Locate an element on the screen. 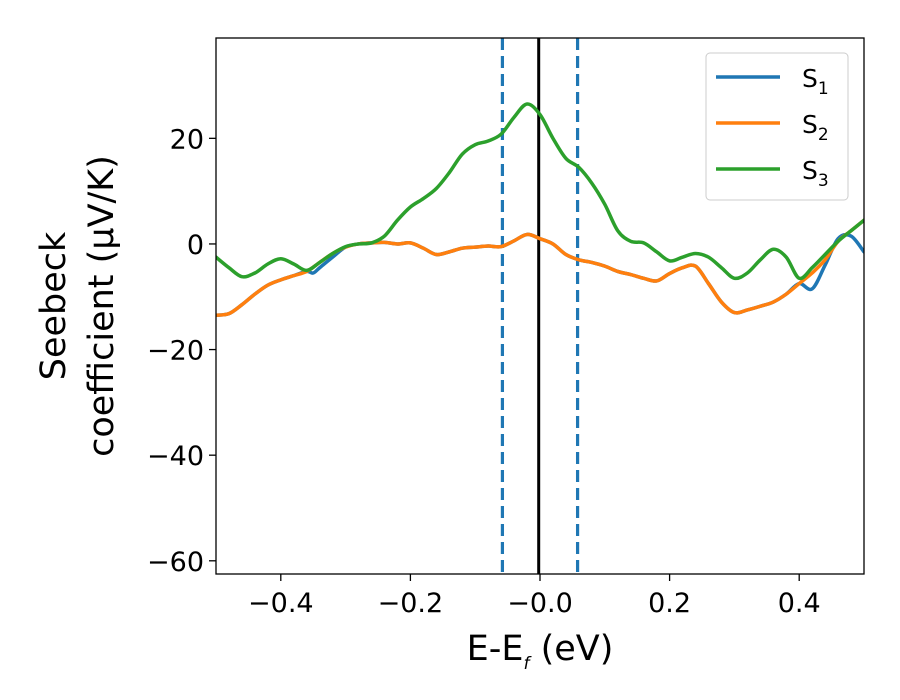 Image resolution: width=900 pixels, height=700 pixels. legend-label-s3: S3 is located at coordinates (815, 173).